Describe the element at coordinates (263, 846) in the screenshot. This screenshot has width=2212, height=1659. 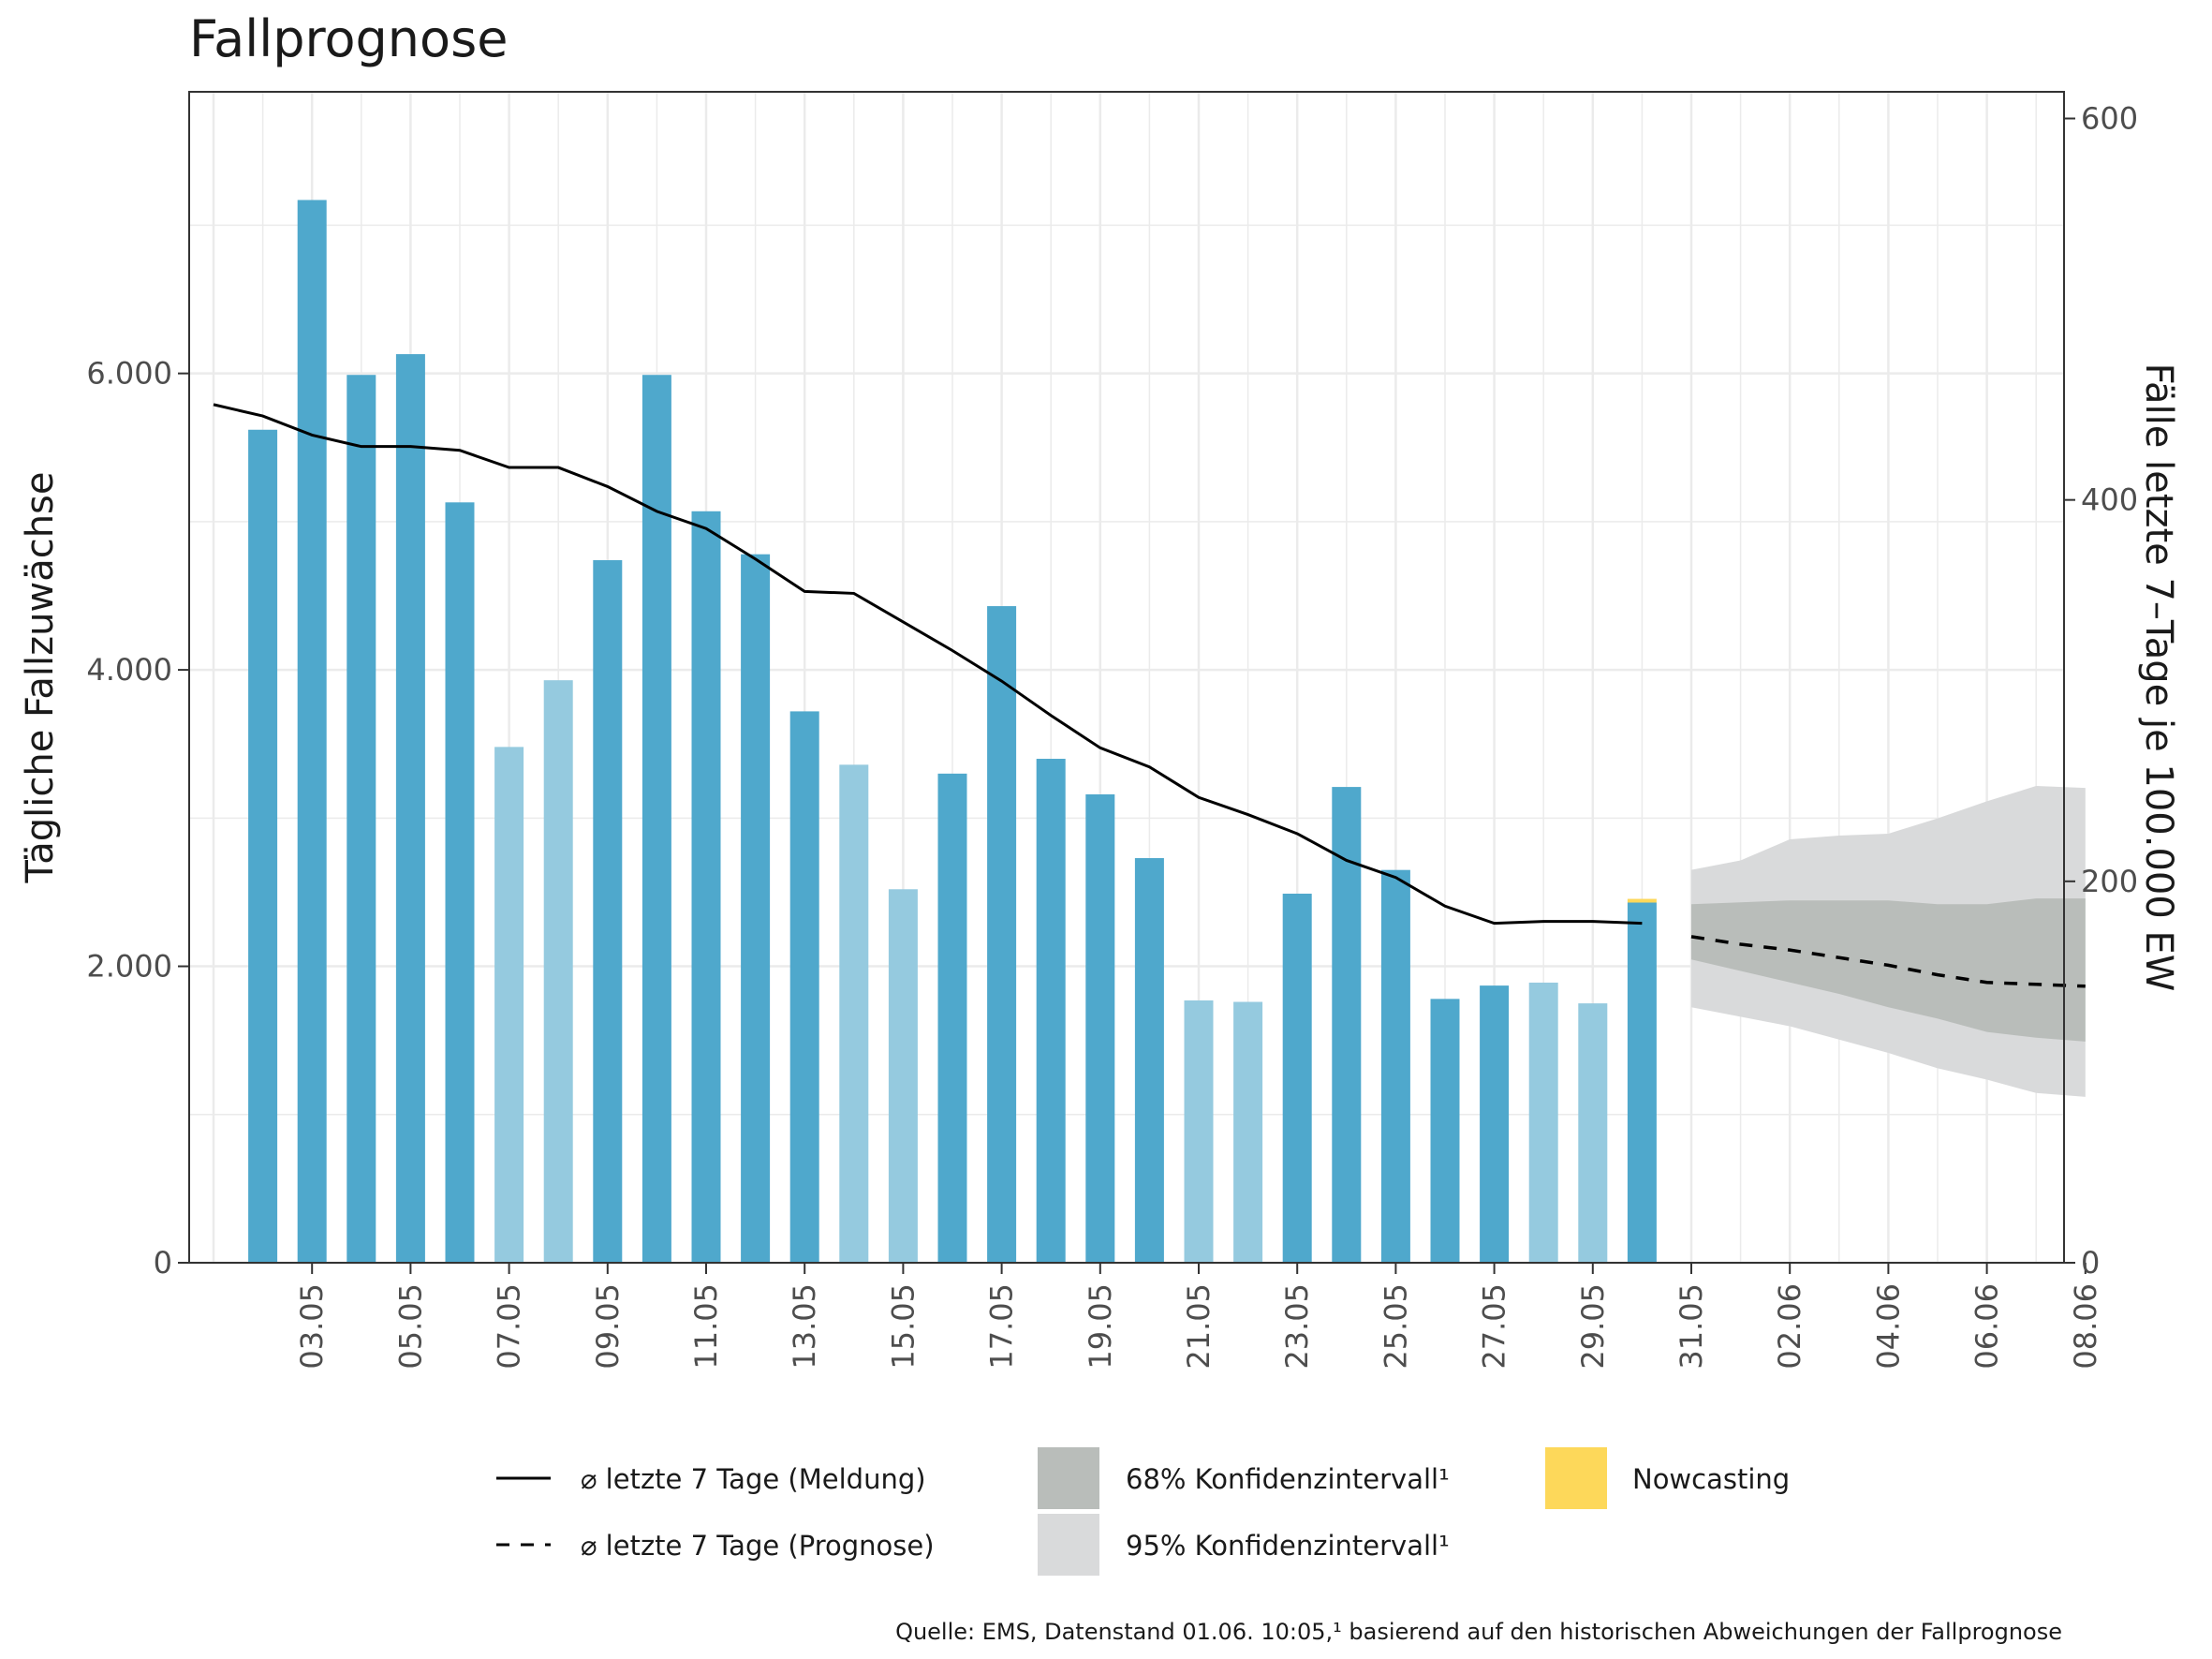
I see `bar-02.05` at that location.